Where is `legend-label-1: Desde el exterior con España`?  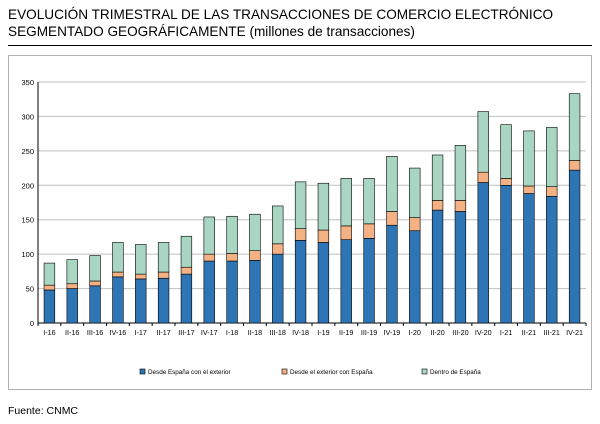 legend-label-1: Desde el exterior con España is located at coordinates (331, 372).